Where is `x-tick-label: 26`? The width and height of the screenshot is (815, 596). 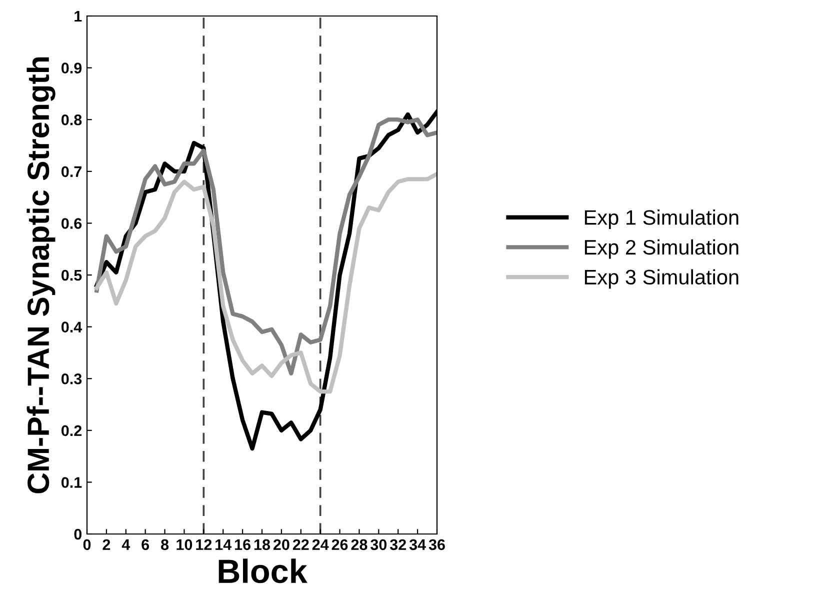
x-tick-label: 26 is located at coordinates (340, 544).